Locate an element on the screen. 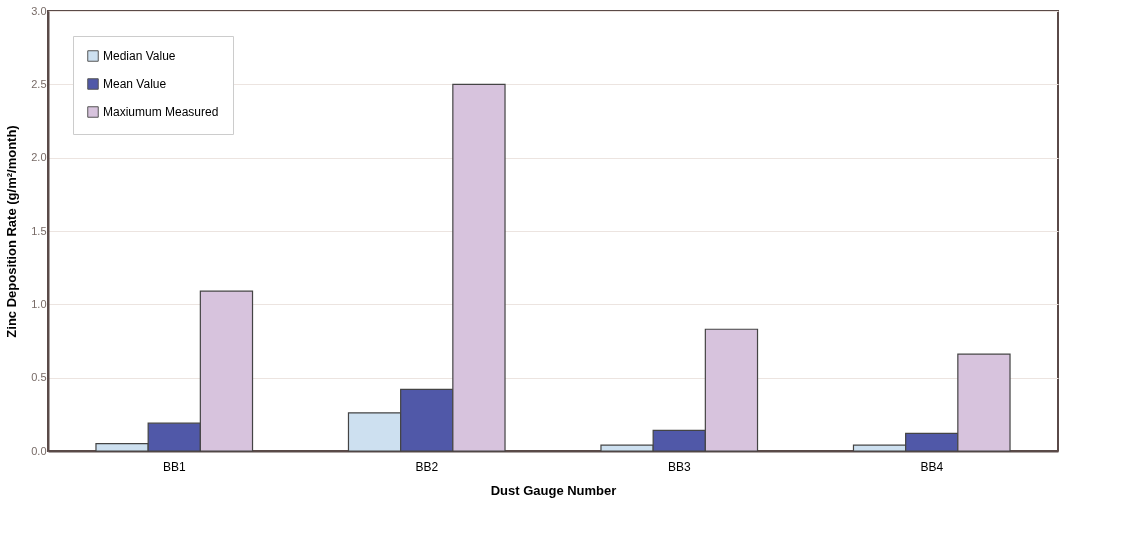  y-tick-label: 0.5 is located at coordinates (39, 377).